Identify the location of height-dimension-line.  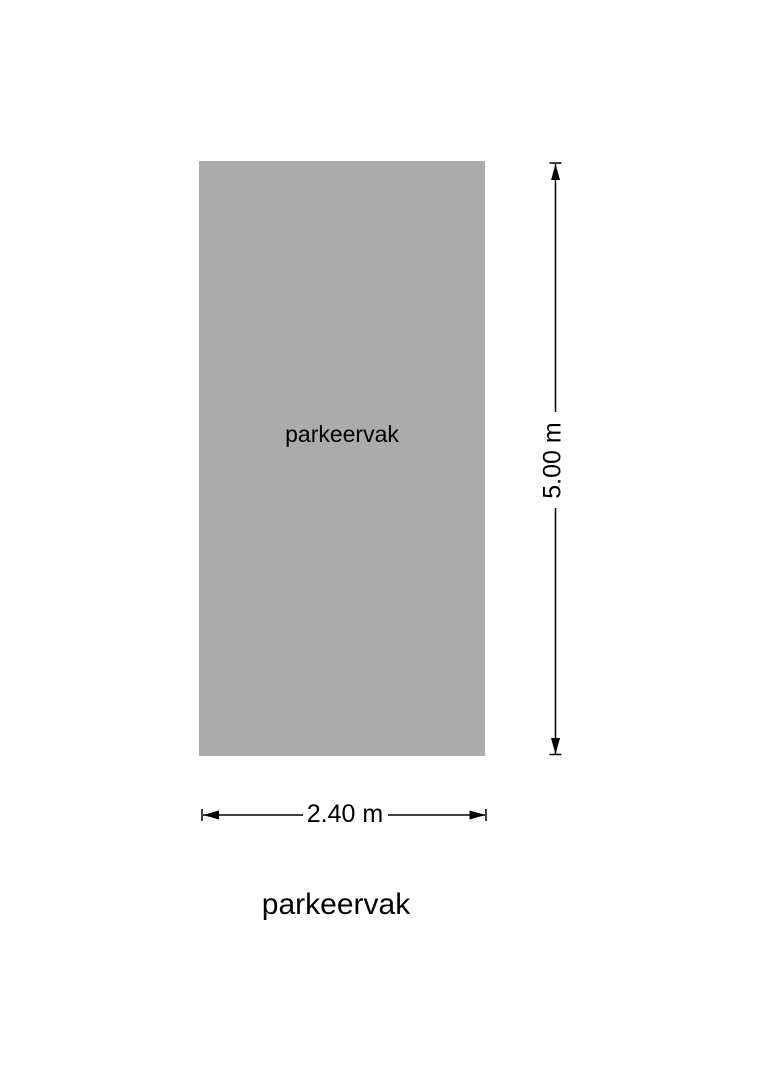
(555, 459).